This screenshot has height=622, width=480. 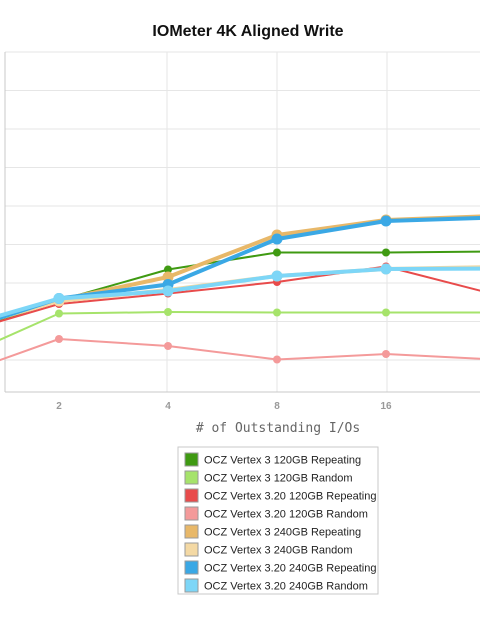 What do you see at coordinates (224, 406) in the screenshot?
I see `x-tick-labels: 2 4 8 16` at bounding box center [224, 406].